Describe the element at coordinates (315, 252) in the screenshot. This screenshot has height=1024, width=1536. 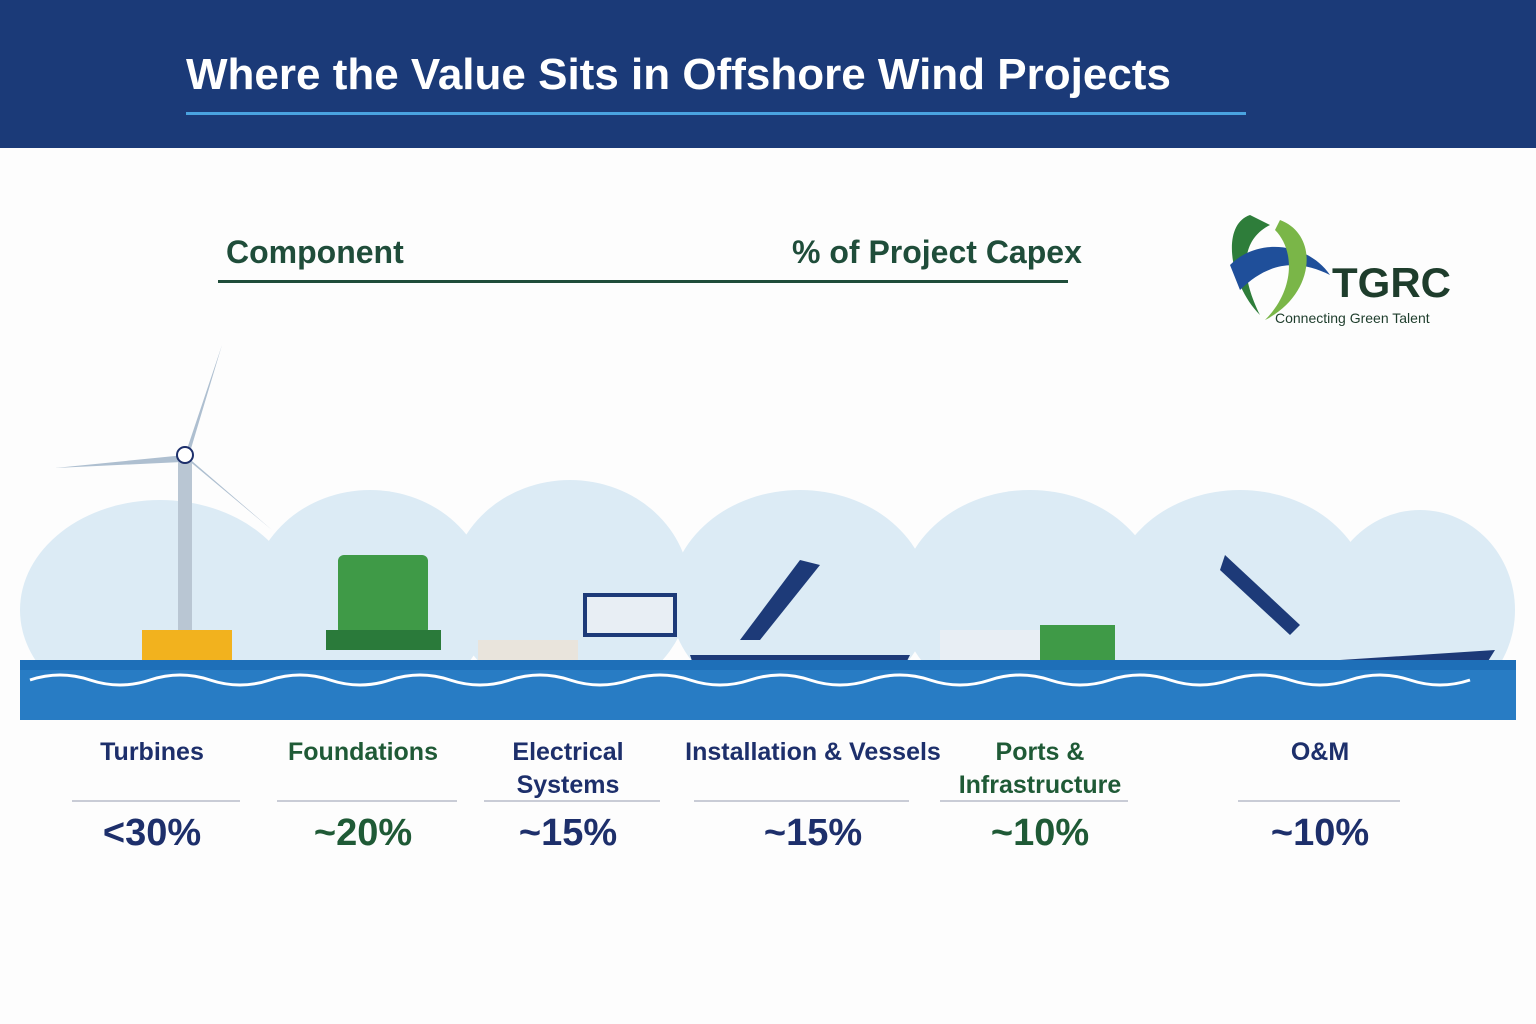
I see `column-header: Component` at that location.